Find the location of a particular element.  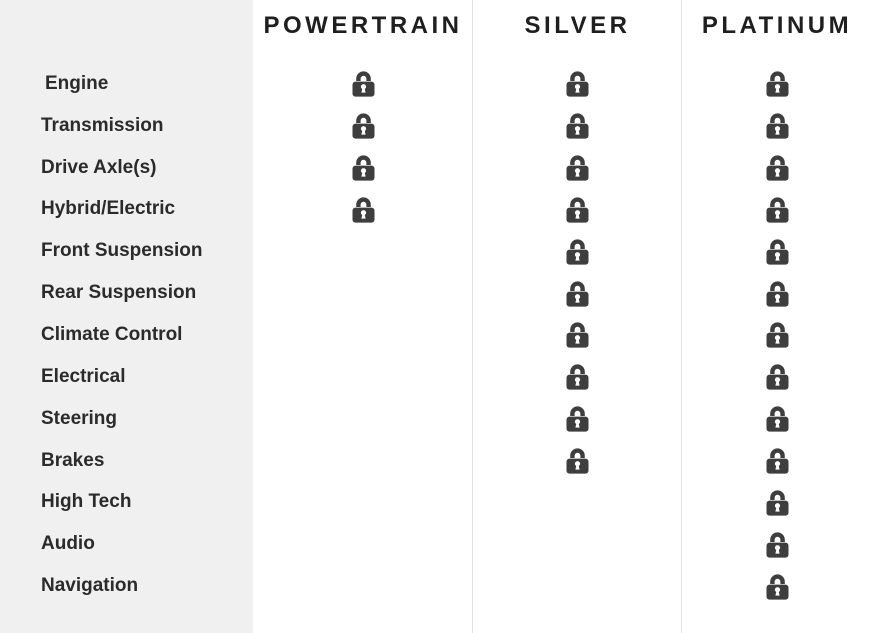

table-corner-cell is located at coordinates (126, 31).